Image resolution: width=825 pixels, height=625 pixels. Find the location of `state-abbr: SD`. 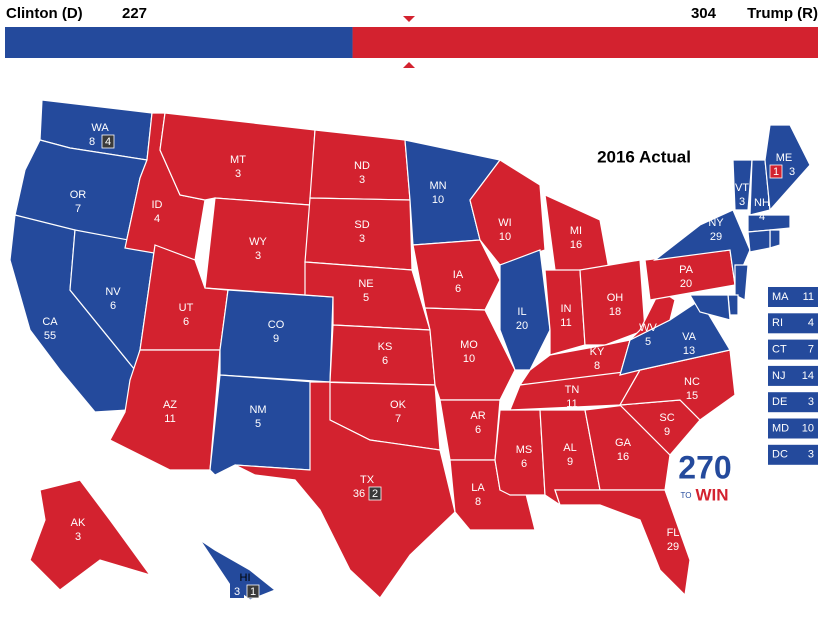

state-abbr: SD is located at coordinates (361, 225).